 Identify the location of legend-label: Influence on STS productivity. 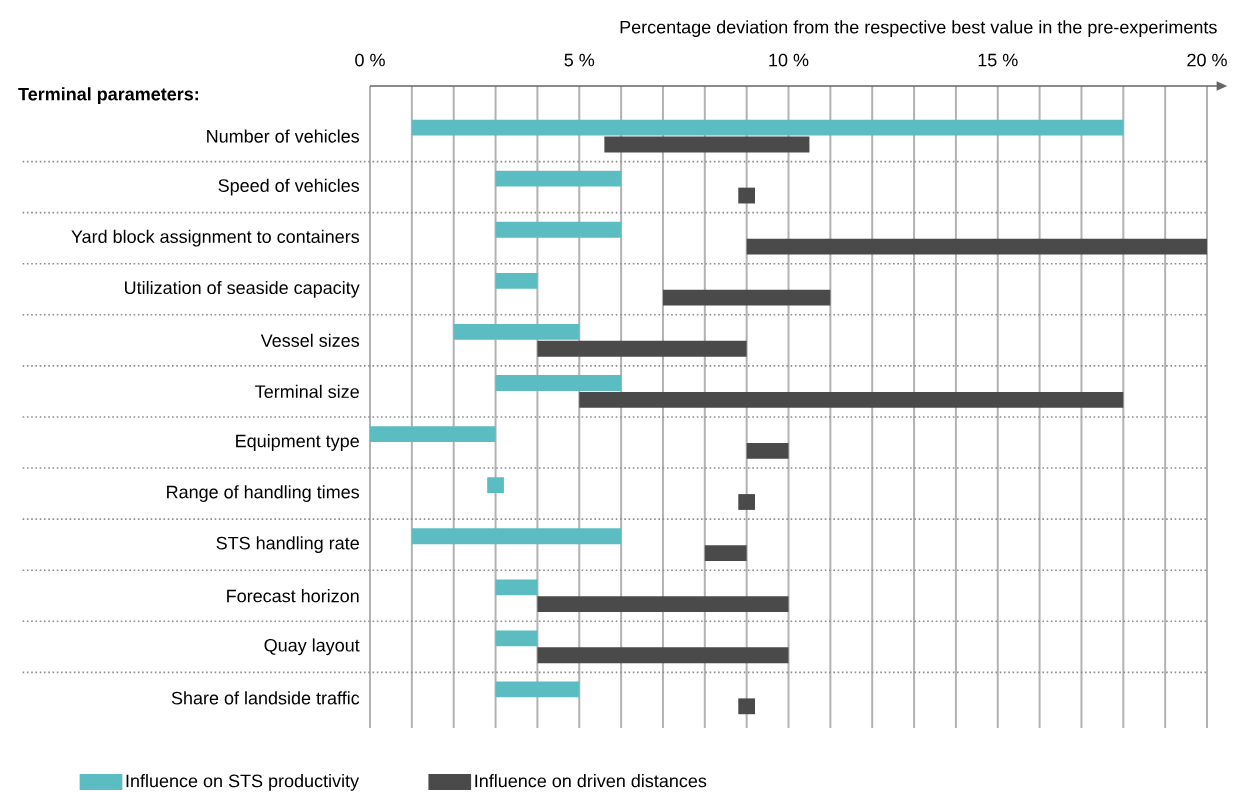
(243, 782).